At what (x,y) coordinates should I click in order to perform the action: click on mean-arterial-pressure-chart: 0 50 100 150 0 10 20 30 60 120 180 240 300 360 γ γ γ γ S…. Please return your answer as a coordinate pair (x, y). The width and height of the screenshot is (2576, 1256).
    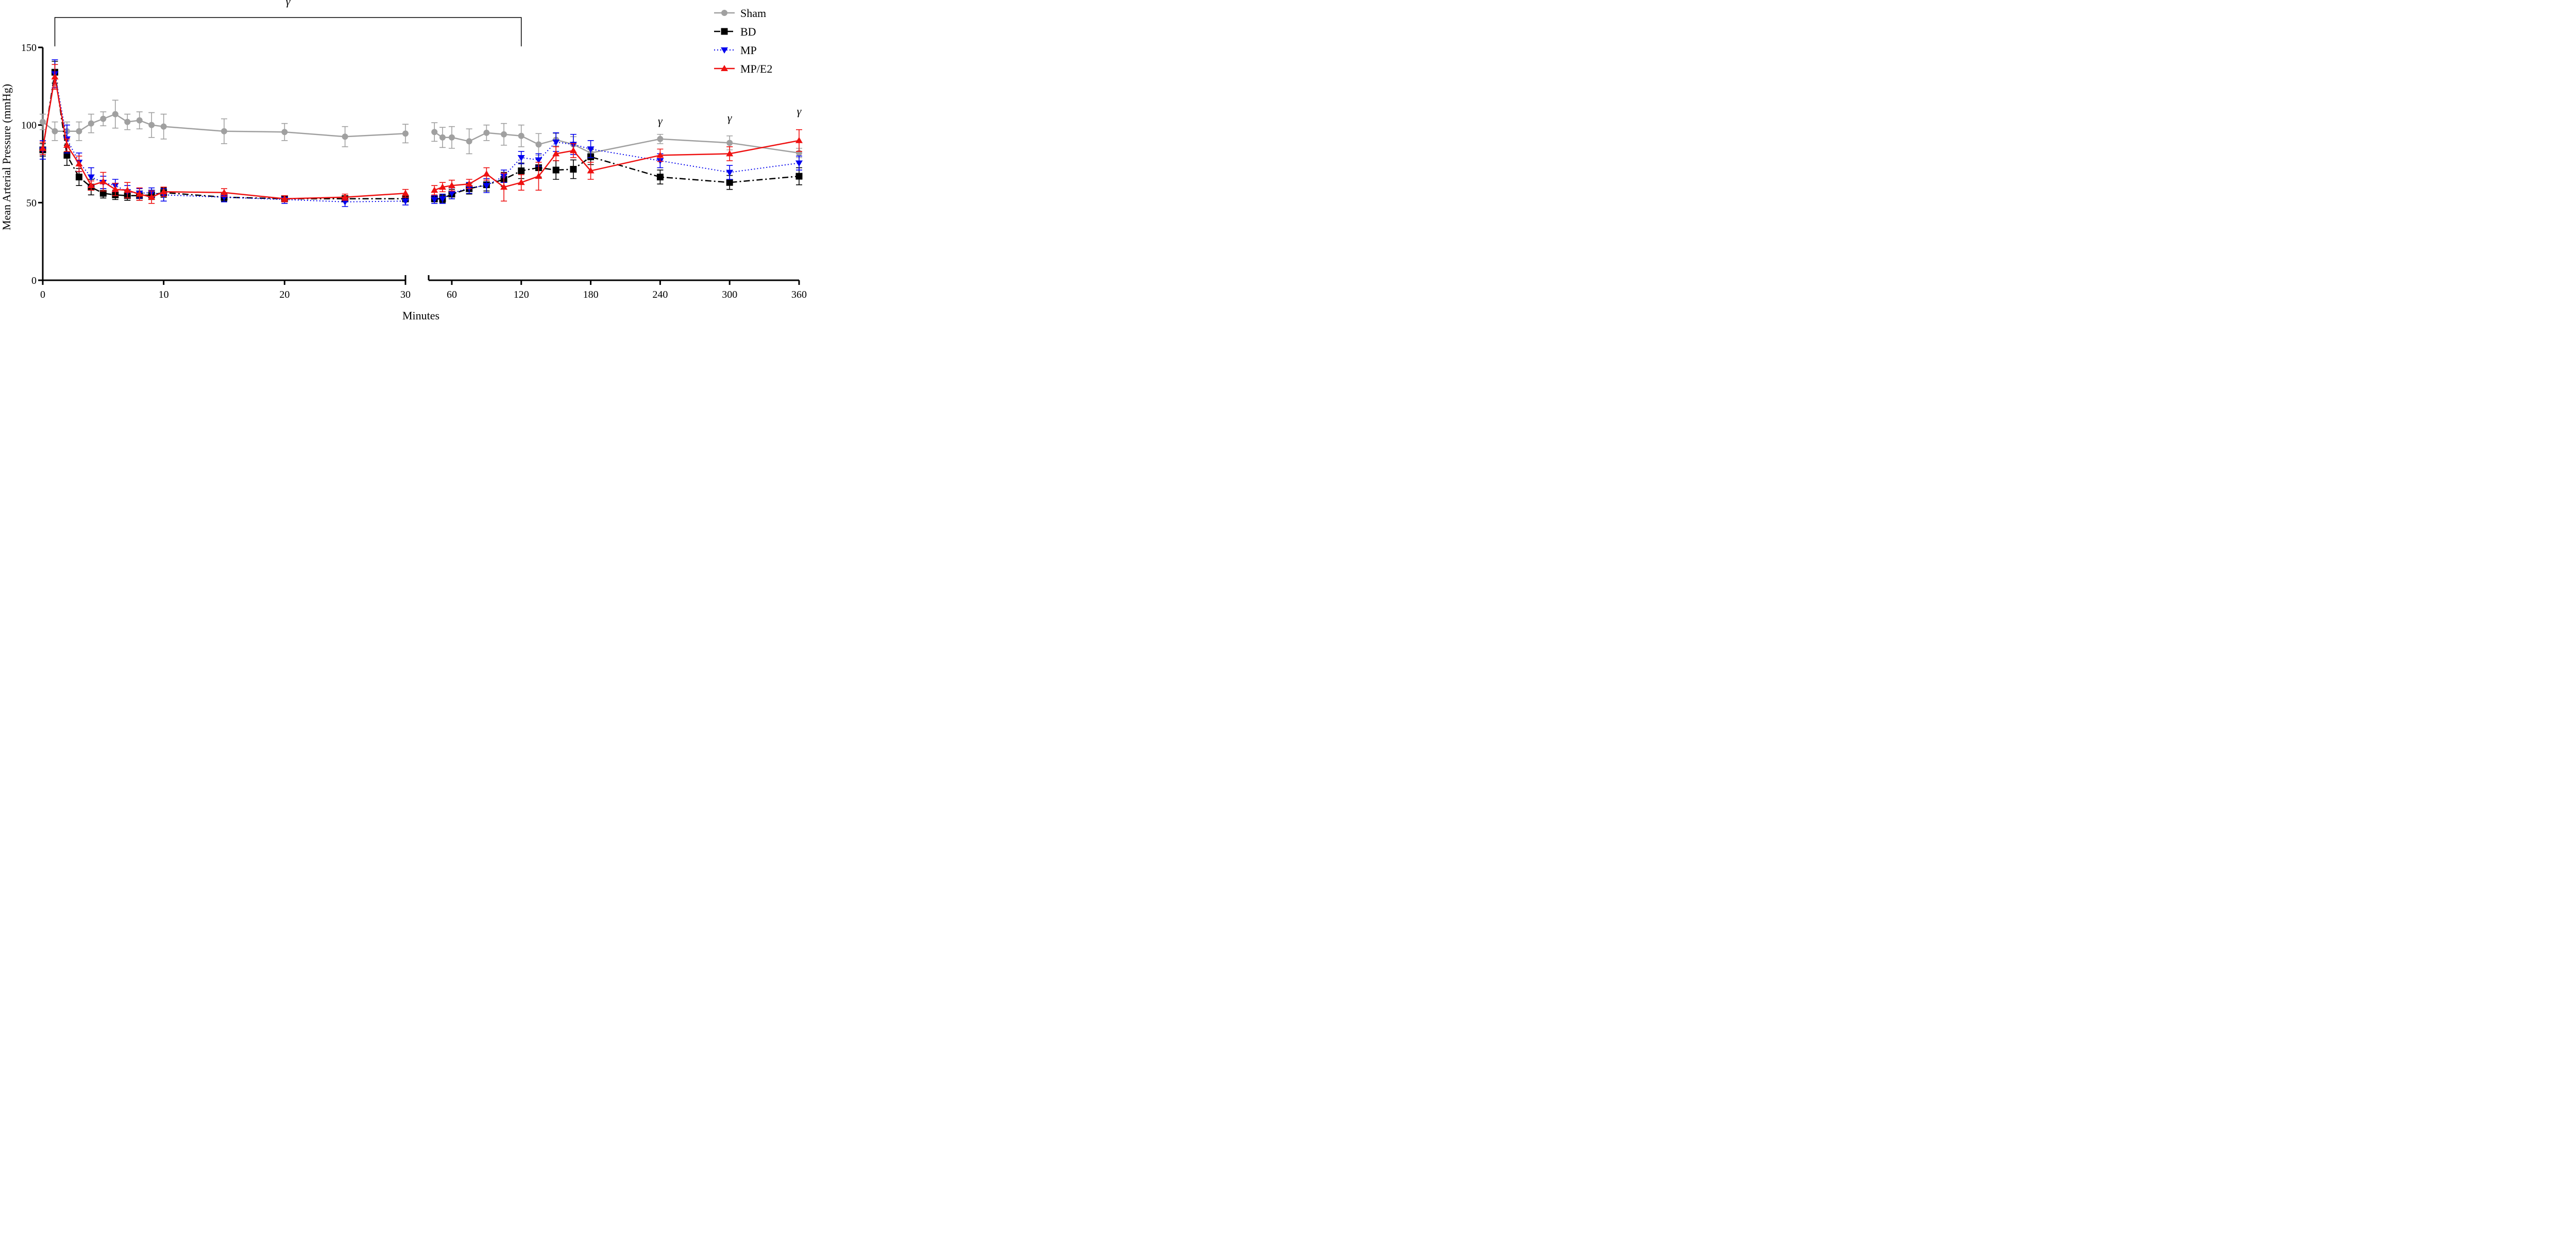
    Looking at the image, I should click on (403, 160).